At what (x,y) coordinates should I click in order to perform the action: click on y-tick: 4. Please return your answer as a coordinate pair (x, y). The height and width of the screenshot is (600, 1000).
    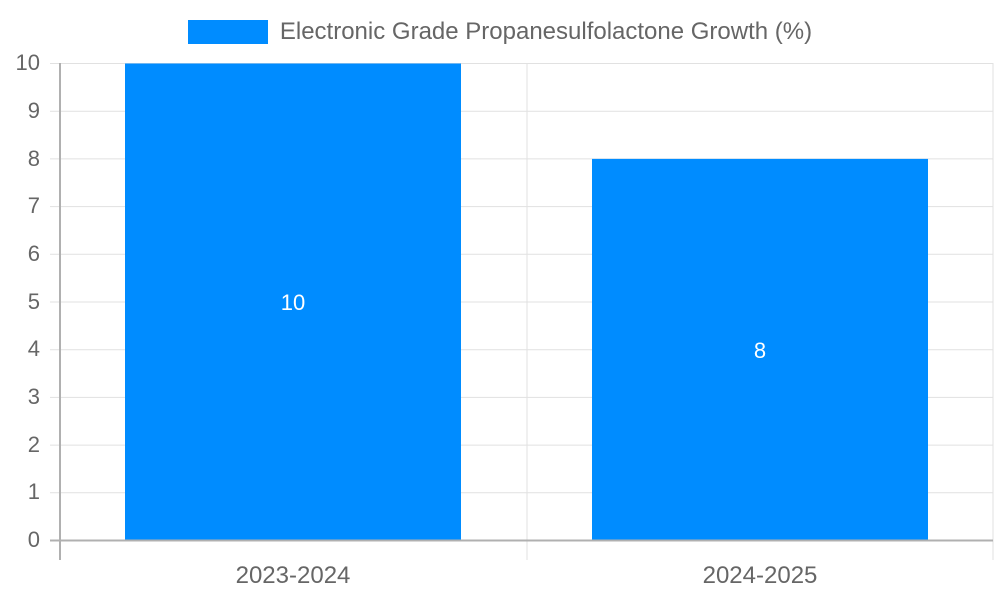
    Looking at the image, I should click on (33, 348).